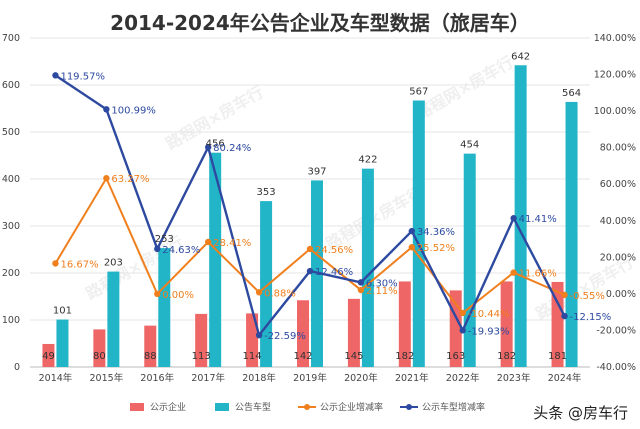 The height and width of the screenshot is (429, 640). Describe the element at coordinates (580, 413) in the screenshot. I see `source-label: 头条 @房车行` at that location.